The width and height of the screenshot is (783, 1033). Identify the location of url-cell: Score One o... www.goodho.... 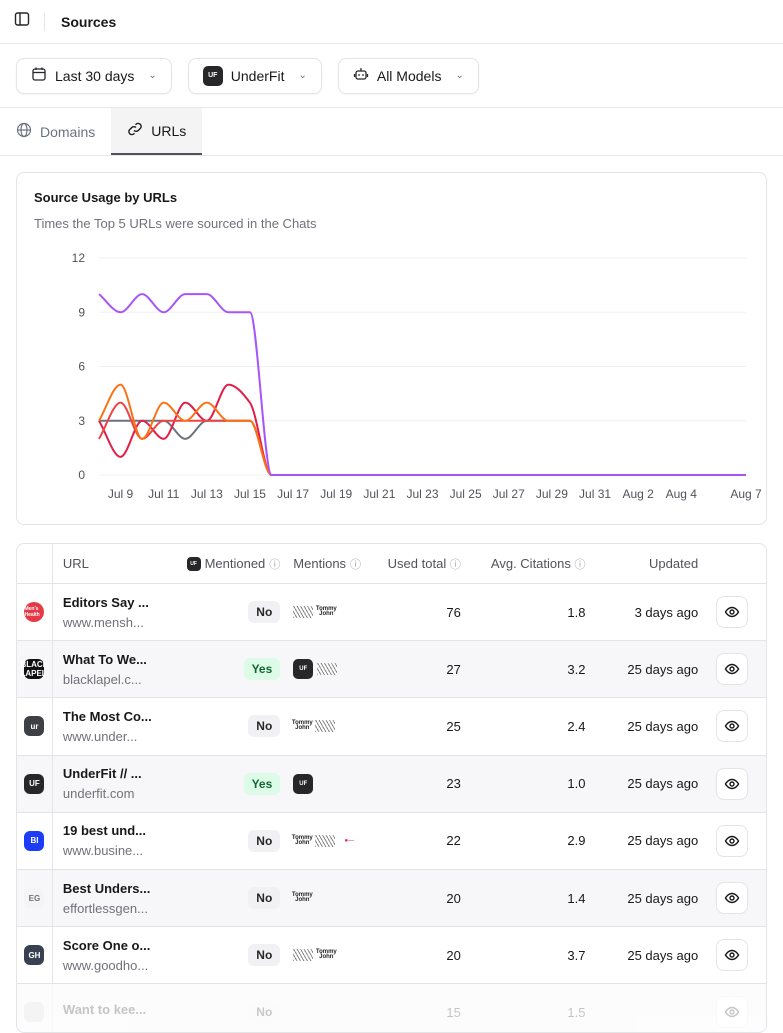
(111, 955).